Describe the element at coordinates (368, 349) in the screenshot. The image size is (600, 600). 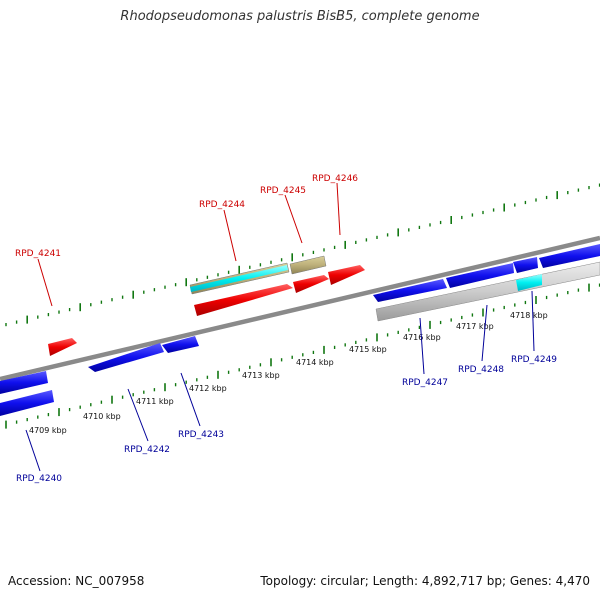
I see `kbp-label: 4715 kbp` at that location.